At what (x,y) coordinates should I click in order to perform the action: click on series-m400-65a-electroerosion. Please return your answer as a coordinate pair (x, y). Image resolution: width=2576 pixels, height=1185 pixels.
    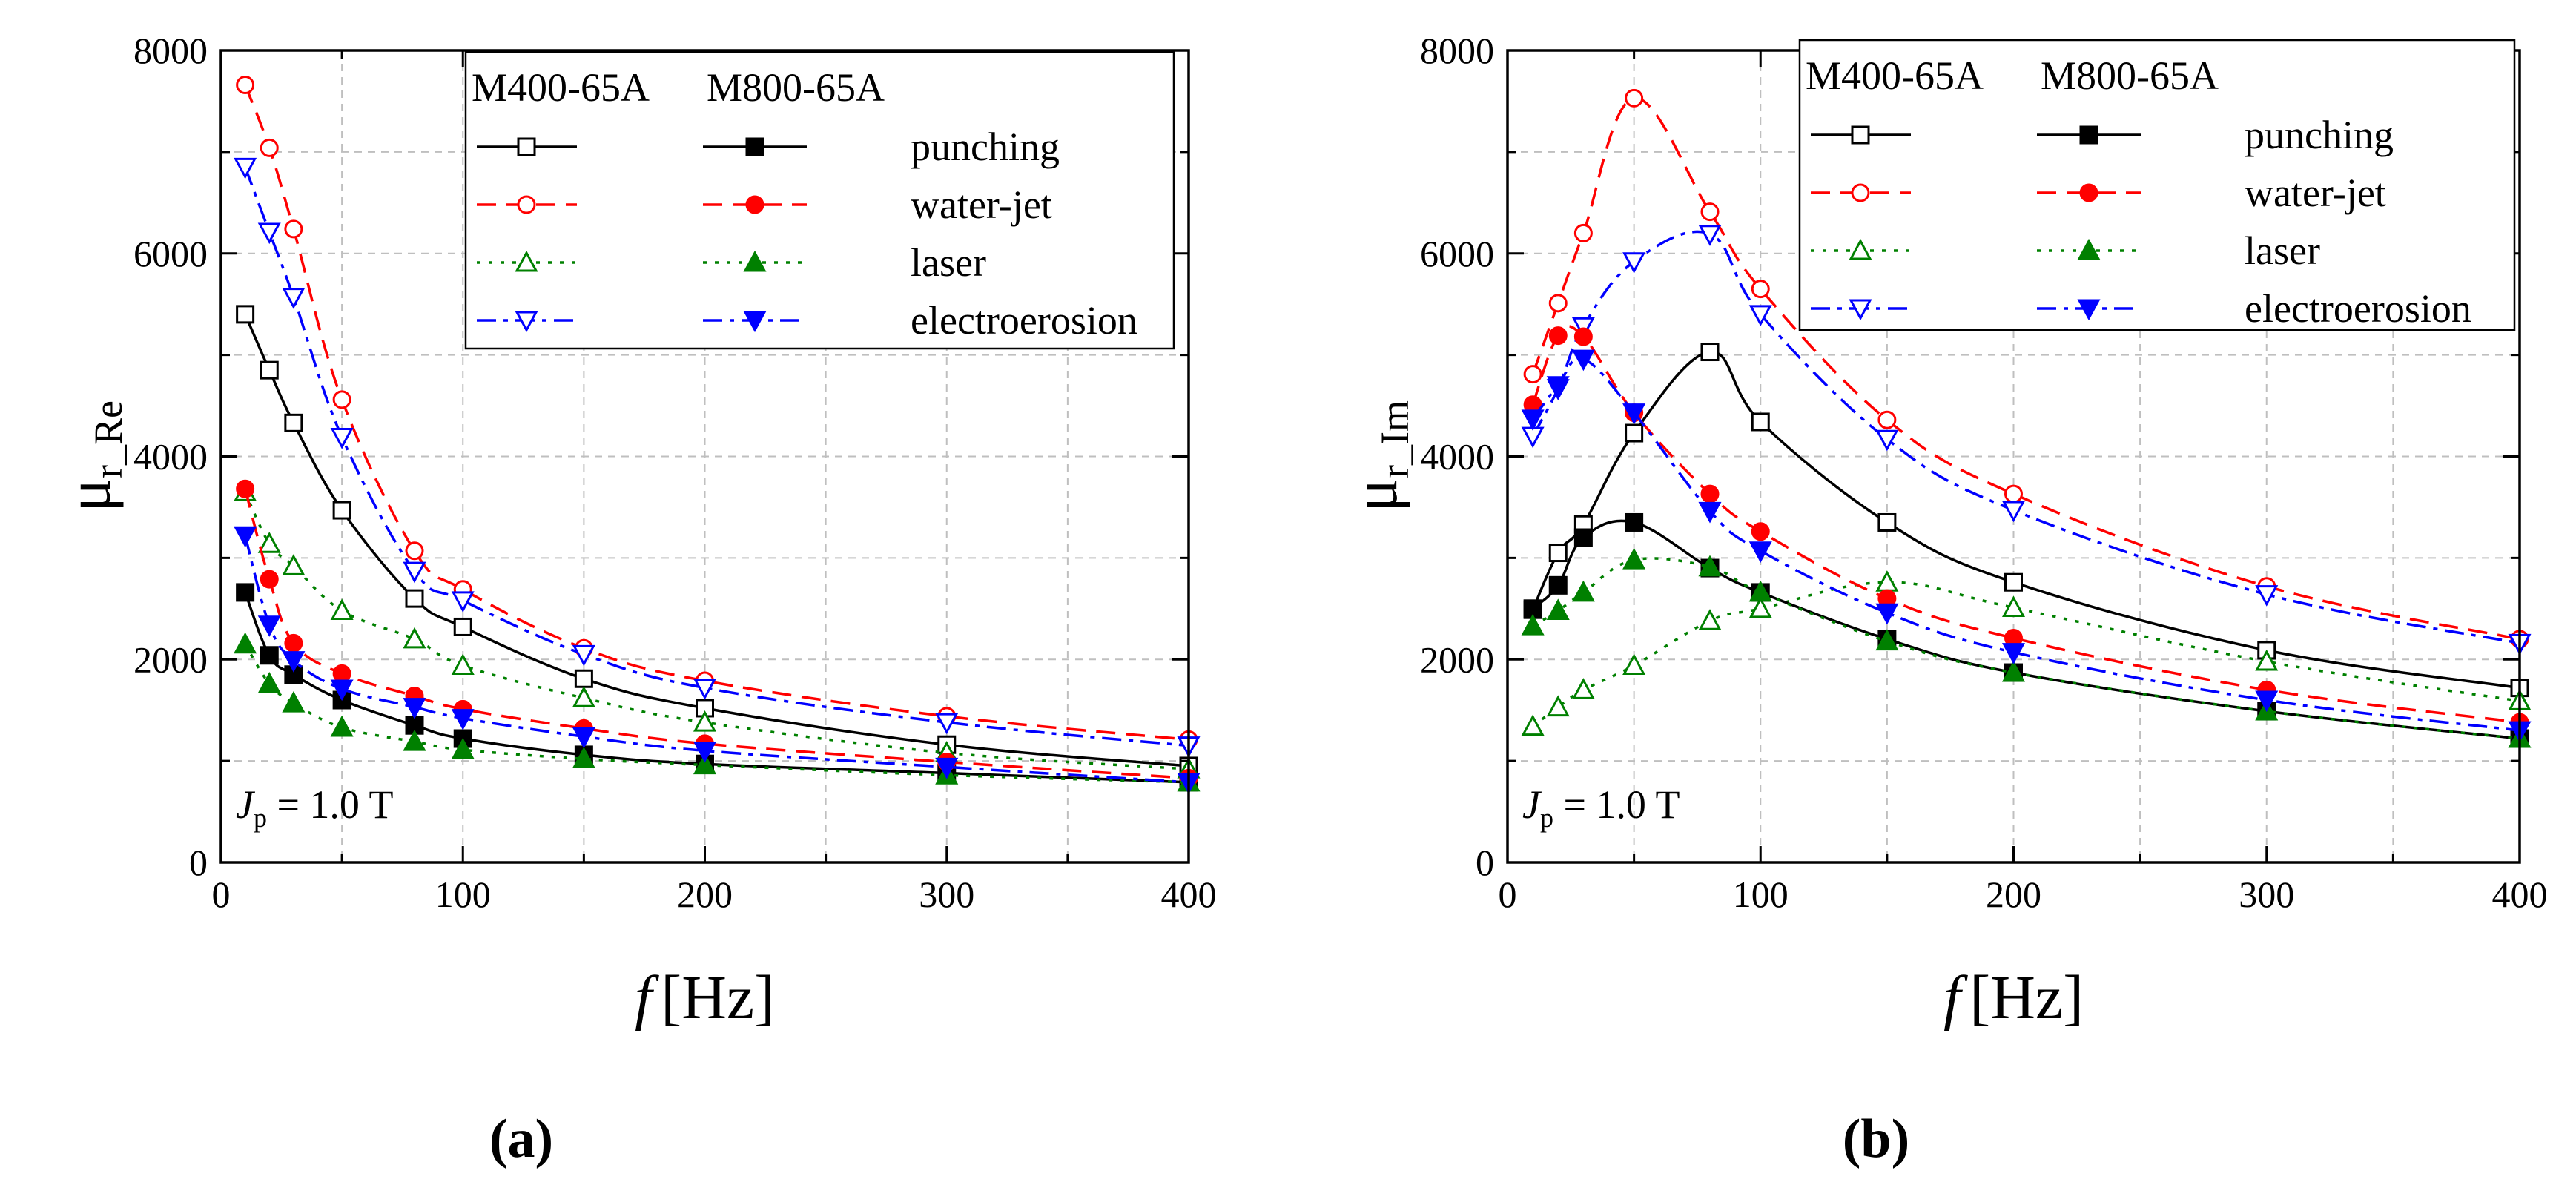
    Looking at the image, I should click on (2026, 440).